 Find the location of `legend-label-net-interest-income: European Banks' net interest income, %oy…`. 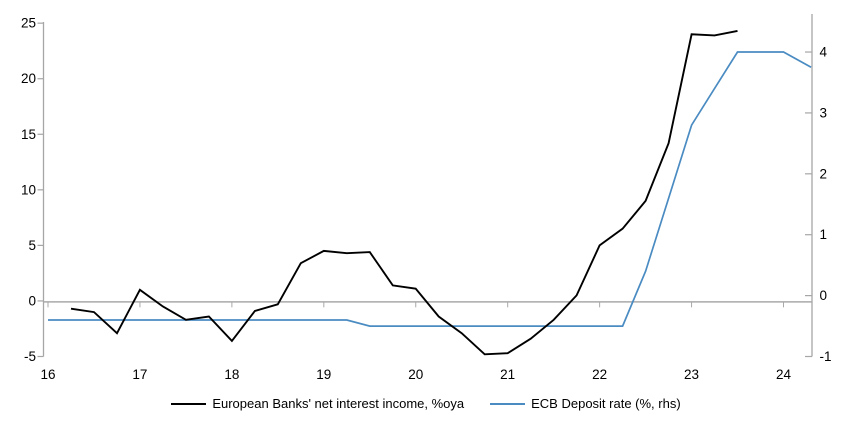

legend-label-net-interest-income: European Banks' net interest income, %oy… is located at coordinates (338, 403).